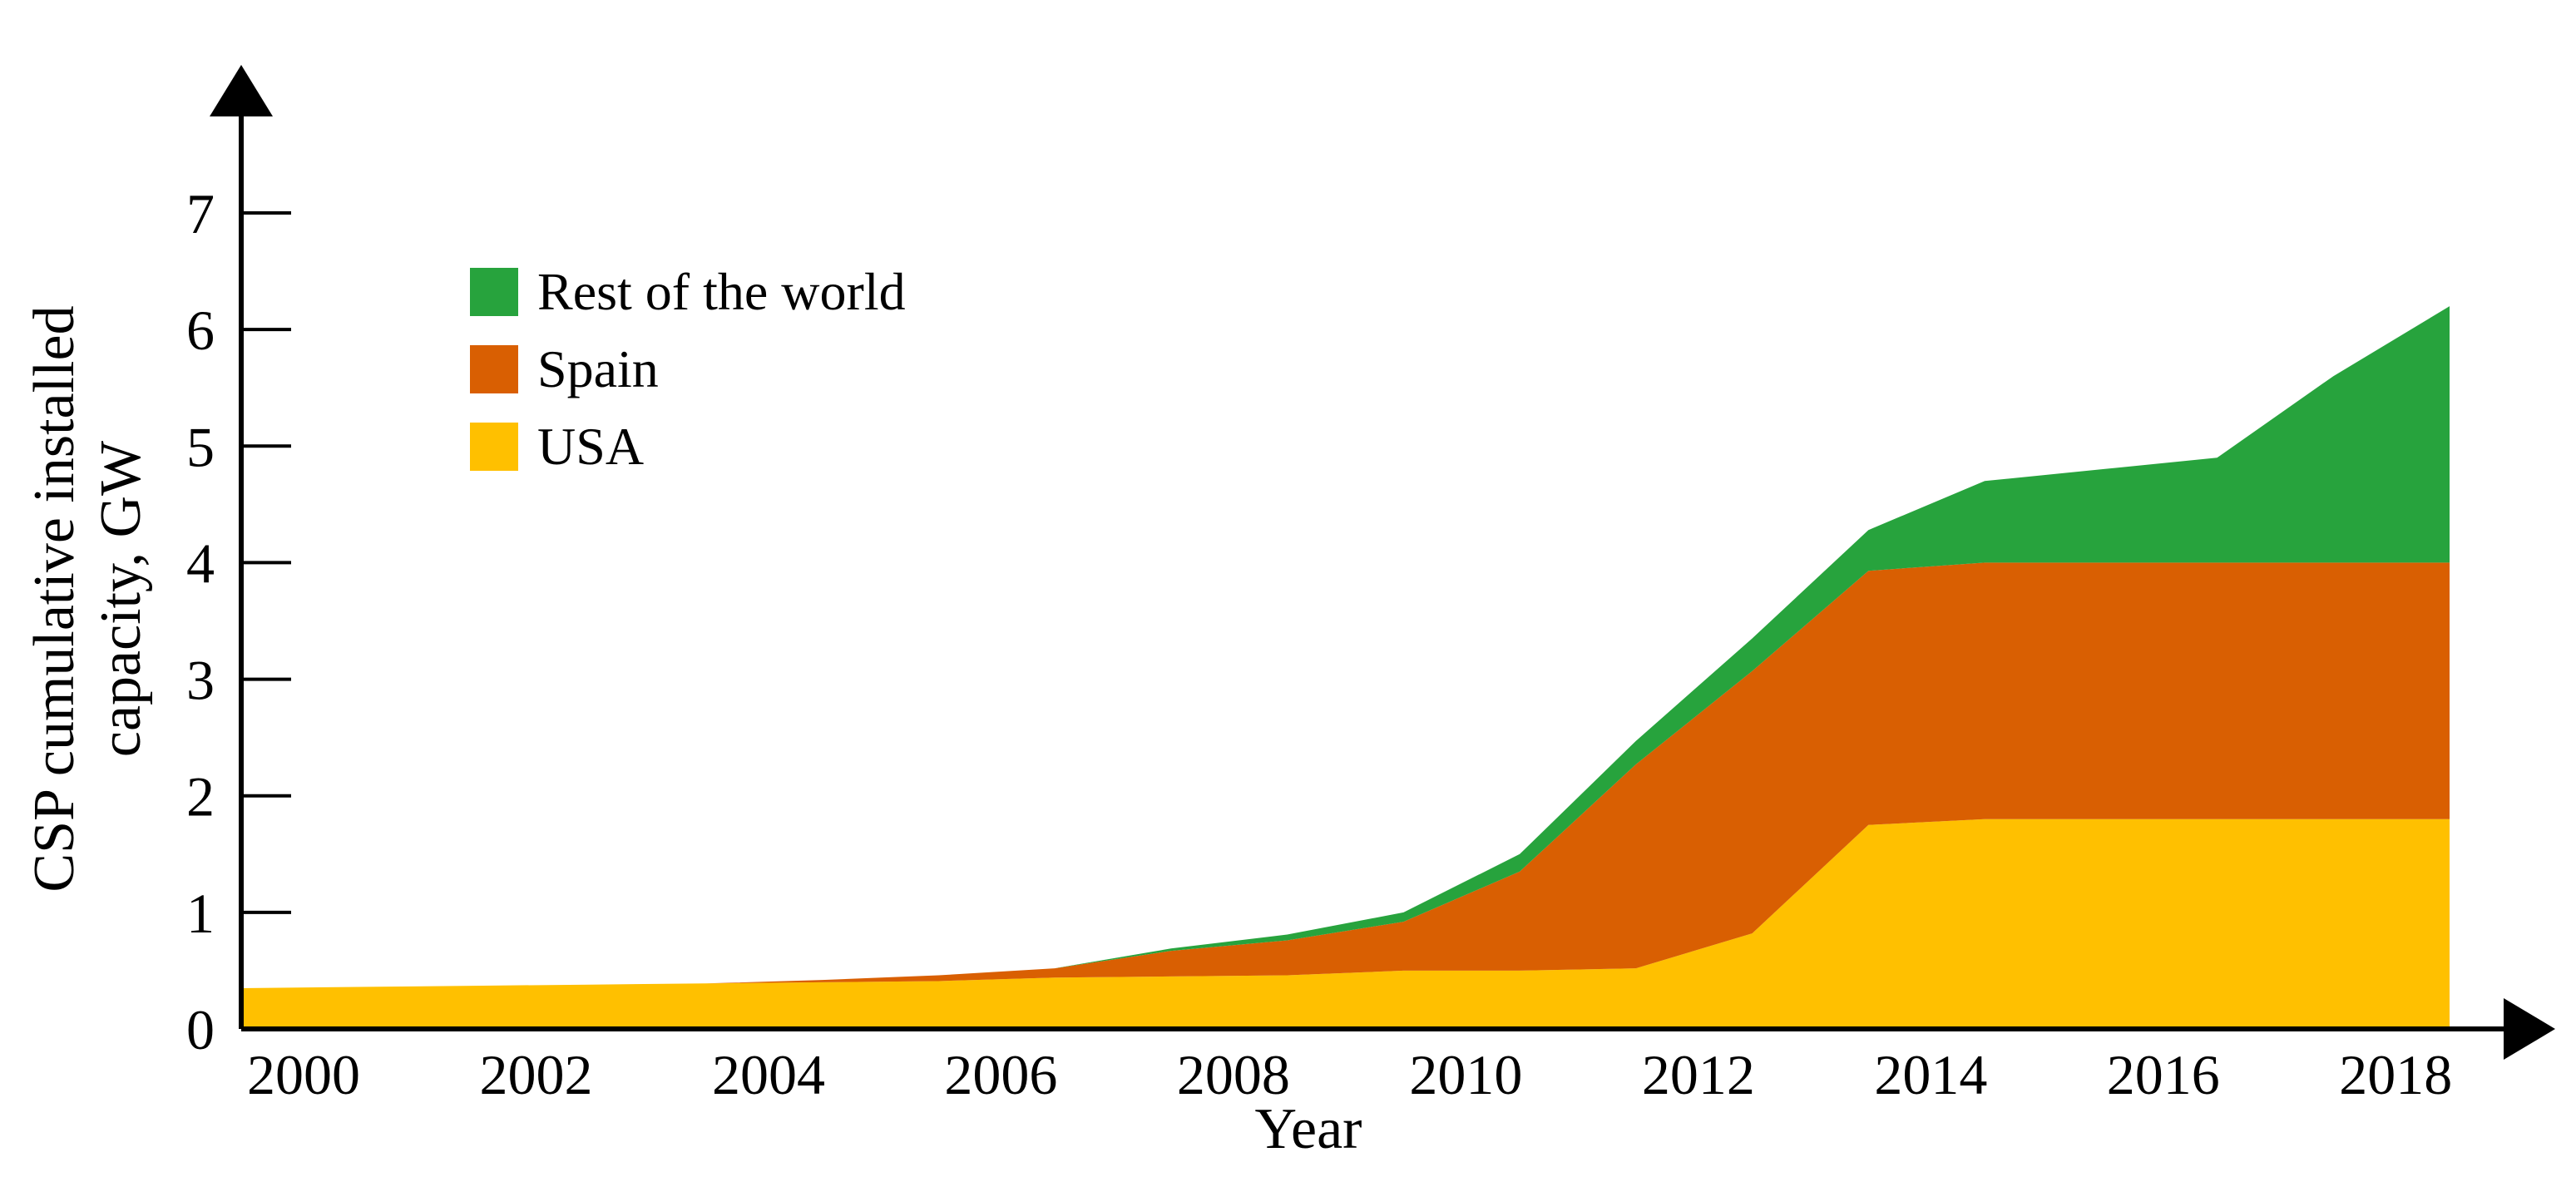 This screenshot has height=1177, width=2576. What do you see at coordinates (1930, 1074) in the screenshot?
I see `x-tick-label-2014: 2014` at bounding box center [1930, 1074].